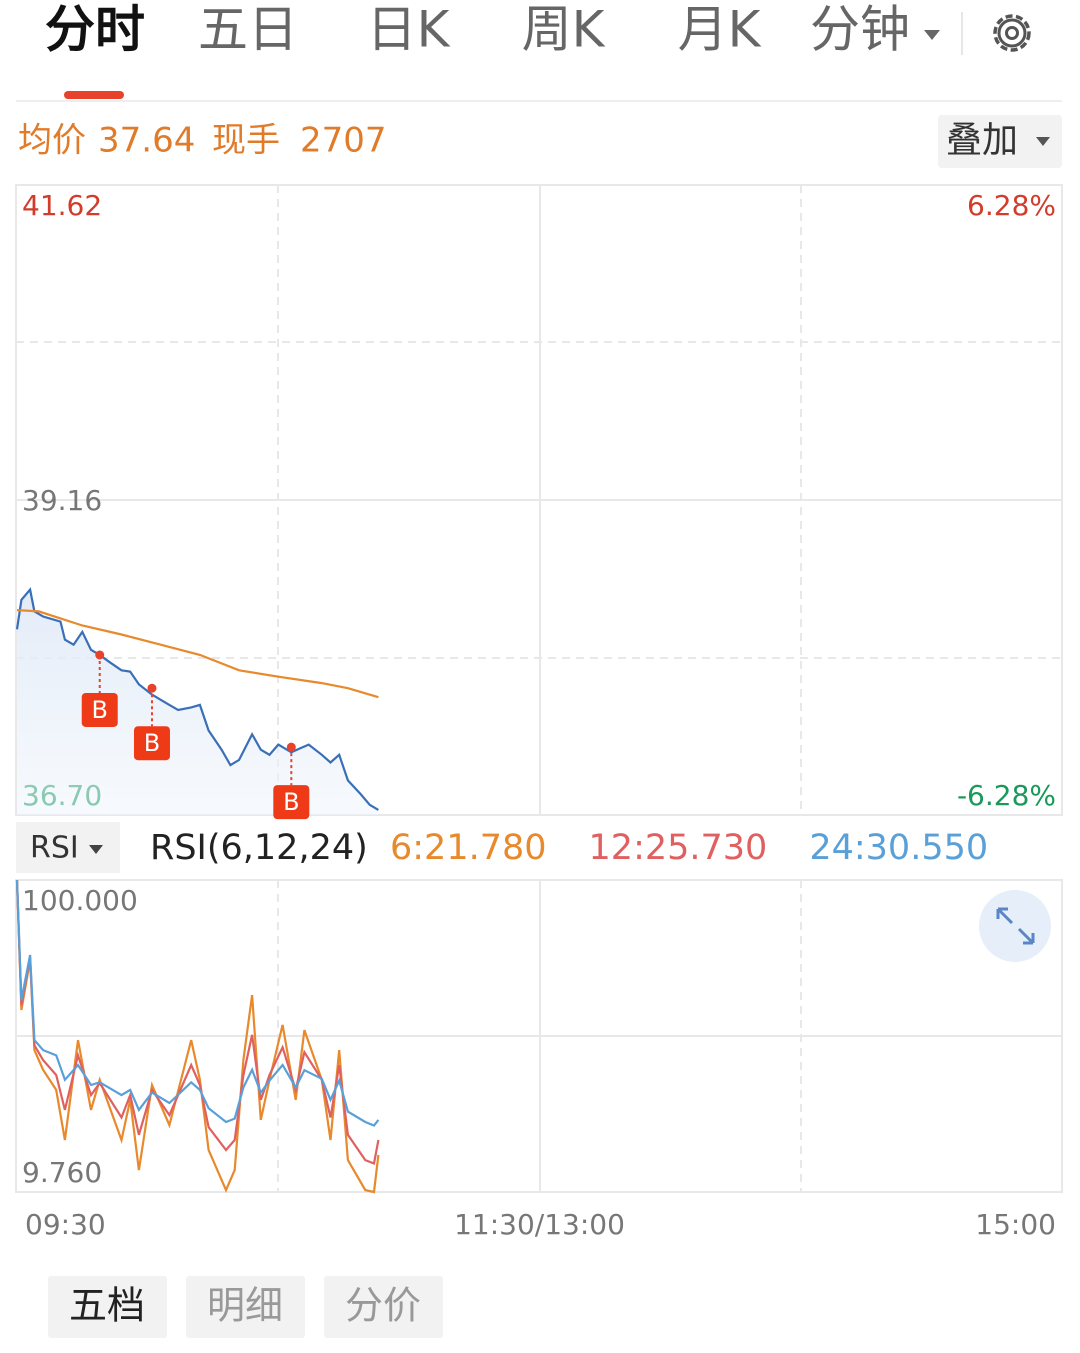 The height and width of the screenshot is (1353, 1080). Describe the element at coordinates (146, 141) in the screenshot. I see `avg-value: 37.64` at that location.